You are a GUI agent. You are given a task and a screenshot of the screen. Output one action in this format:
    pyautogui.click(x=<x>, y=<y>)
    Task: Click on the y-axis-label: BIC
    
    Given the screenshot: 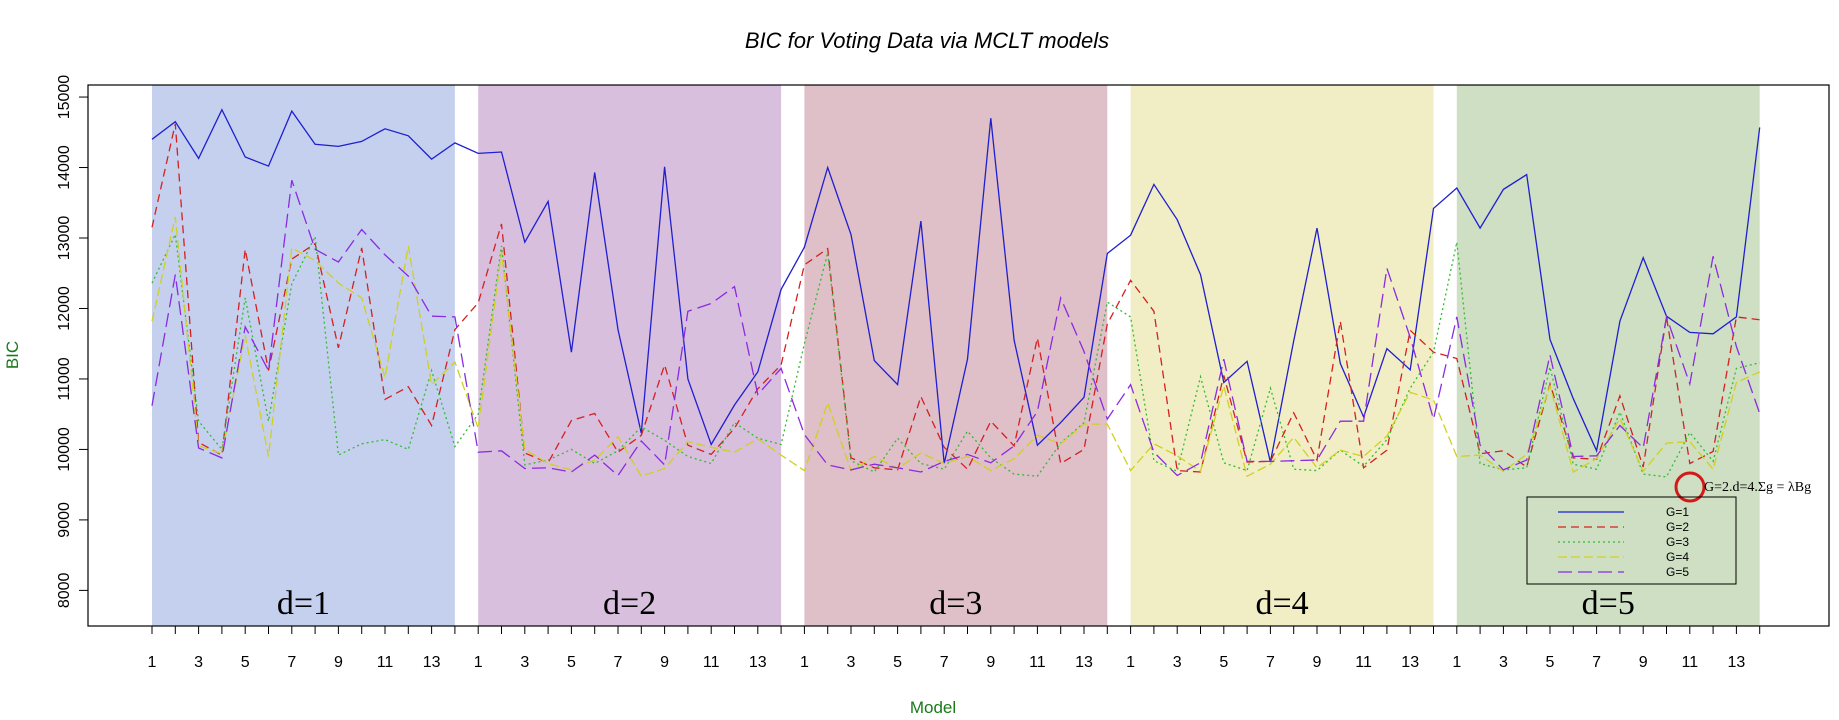 What is the action you would take?
    pyautogui.click(x=12, y=355)
    